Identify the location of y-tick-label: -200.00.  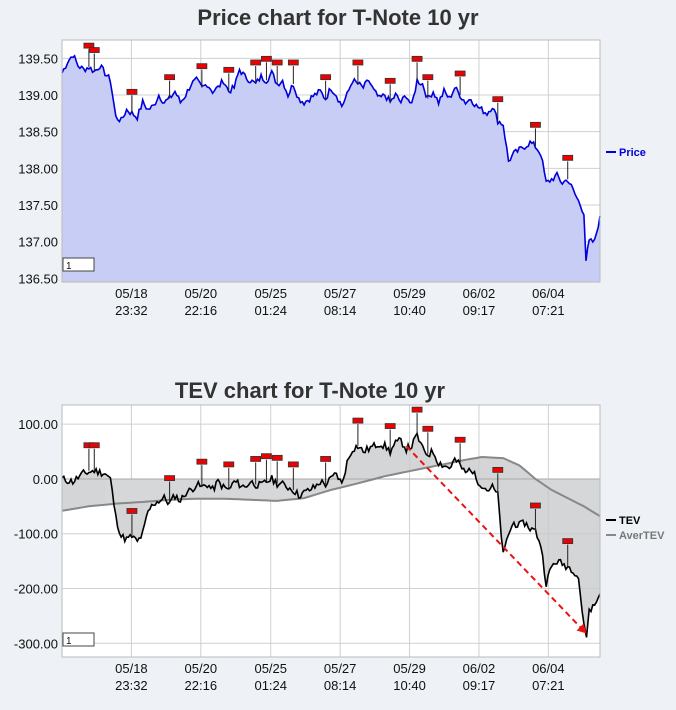
(36, 589).